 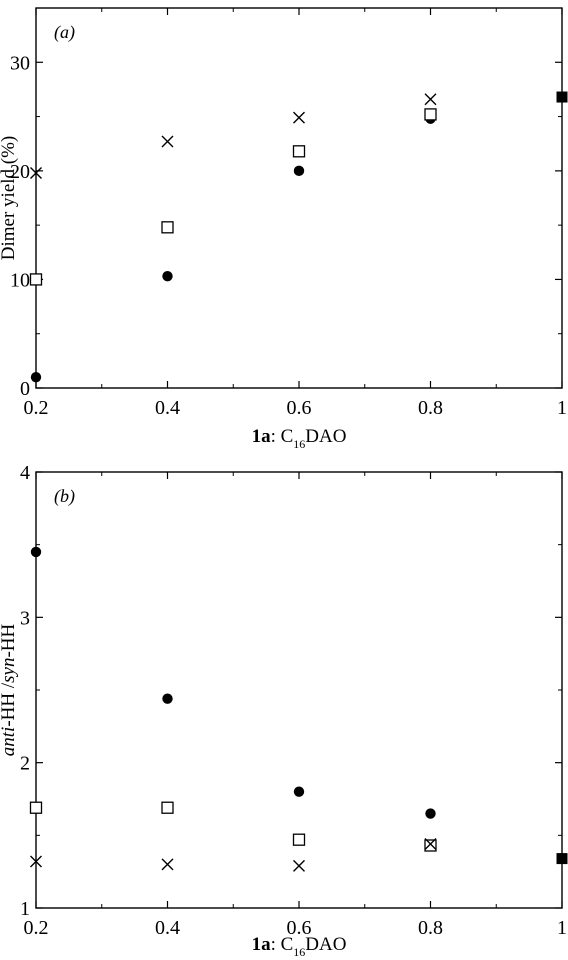 I want to click on y-axis-title-part: syn, so click(x=9, y=670).